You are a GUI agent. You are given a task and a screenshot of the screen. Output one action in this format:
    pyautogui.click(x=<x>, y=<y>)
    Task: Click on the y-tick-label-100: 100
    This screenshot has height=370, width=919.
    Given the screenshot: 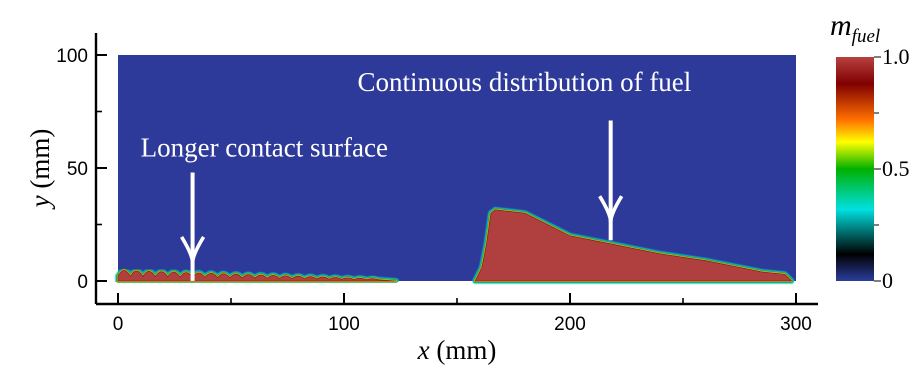 What is the action you would take?
    pyautogui.click(x=72, y=56)
    